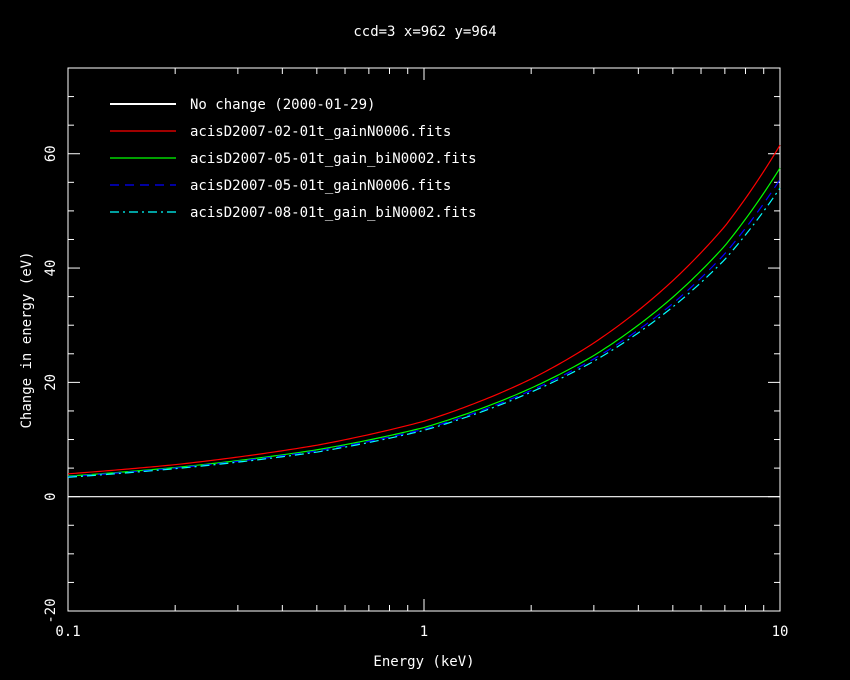 The image size is (850, 680). I want to click on legend-label-2: acisD2007-02-01t_gainN0006.fits, so click(320, 132).